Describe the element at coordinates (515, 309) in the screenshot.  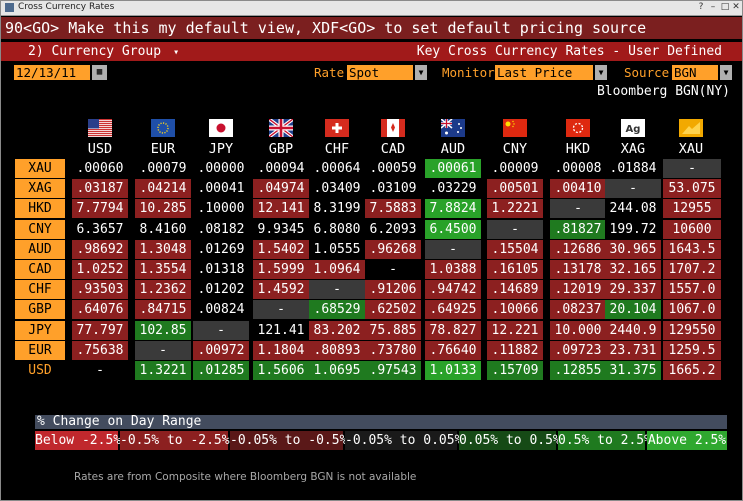
I see `rate-cell: .10066` at that location.